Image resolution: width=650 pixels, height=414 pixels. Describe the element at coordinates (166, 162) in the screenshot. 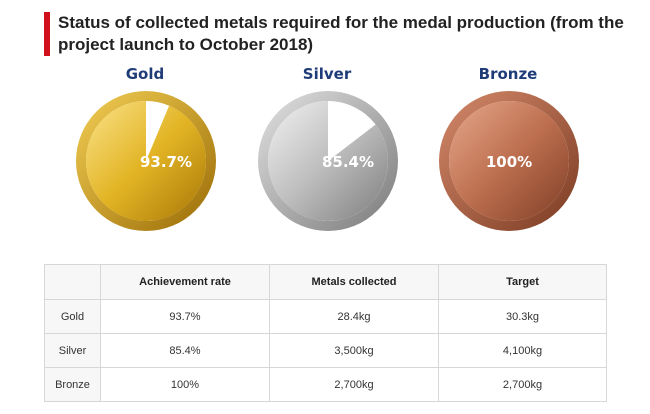

I see `medal-percent-label: 93.7%` at that location.